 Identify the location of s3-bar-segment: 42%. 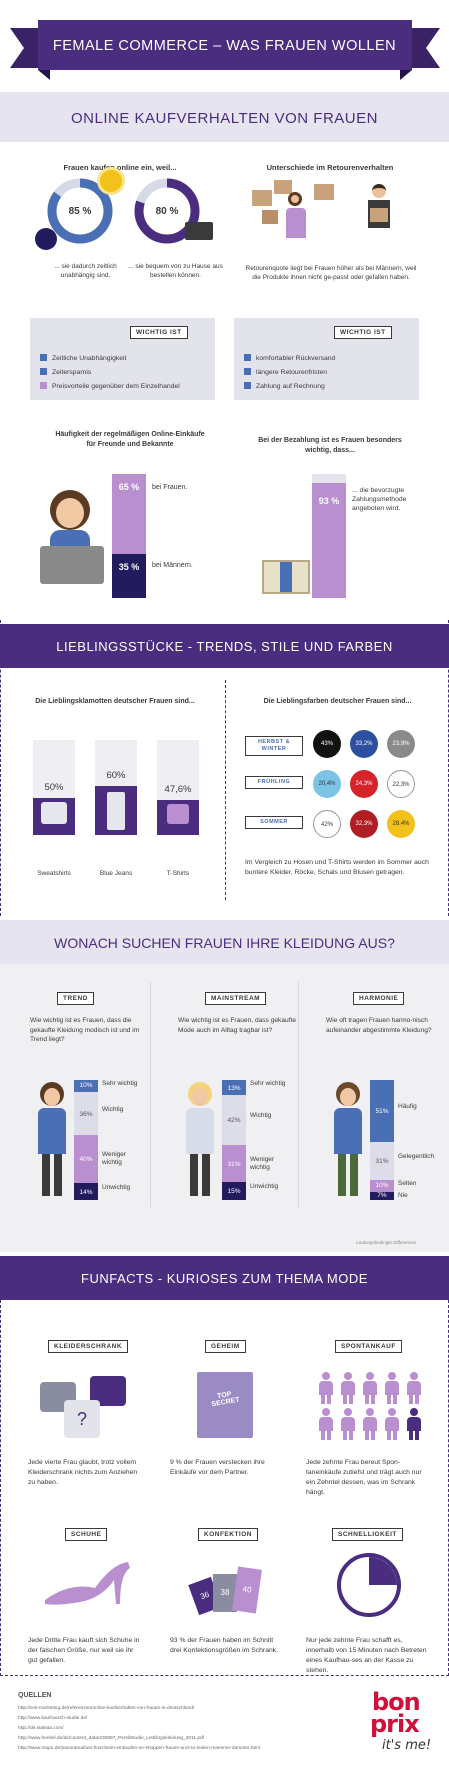
(234, 1120).